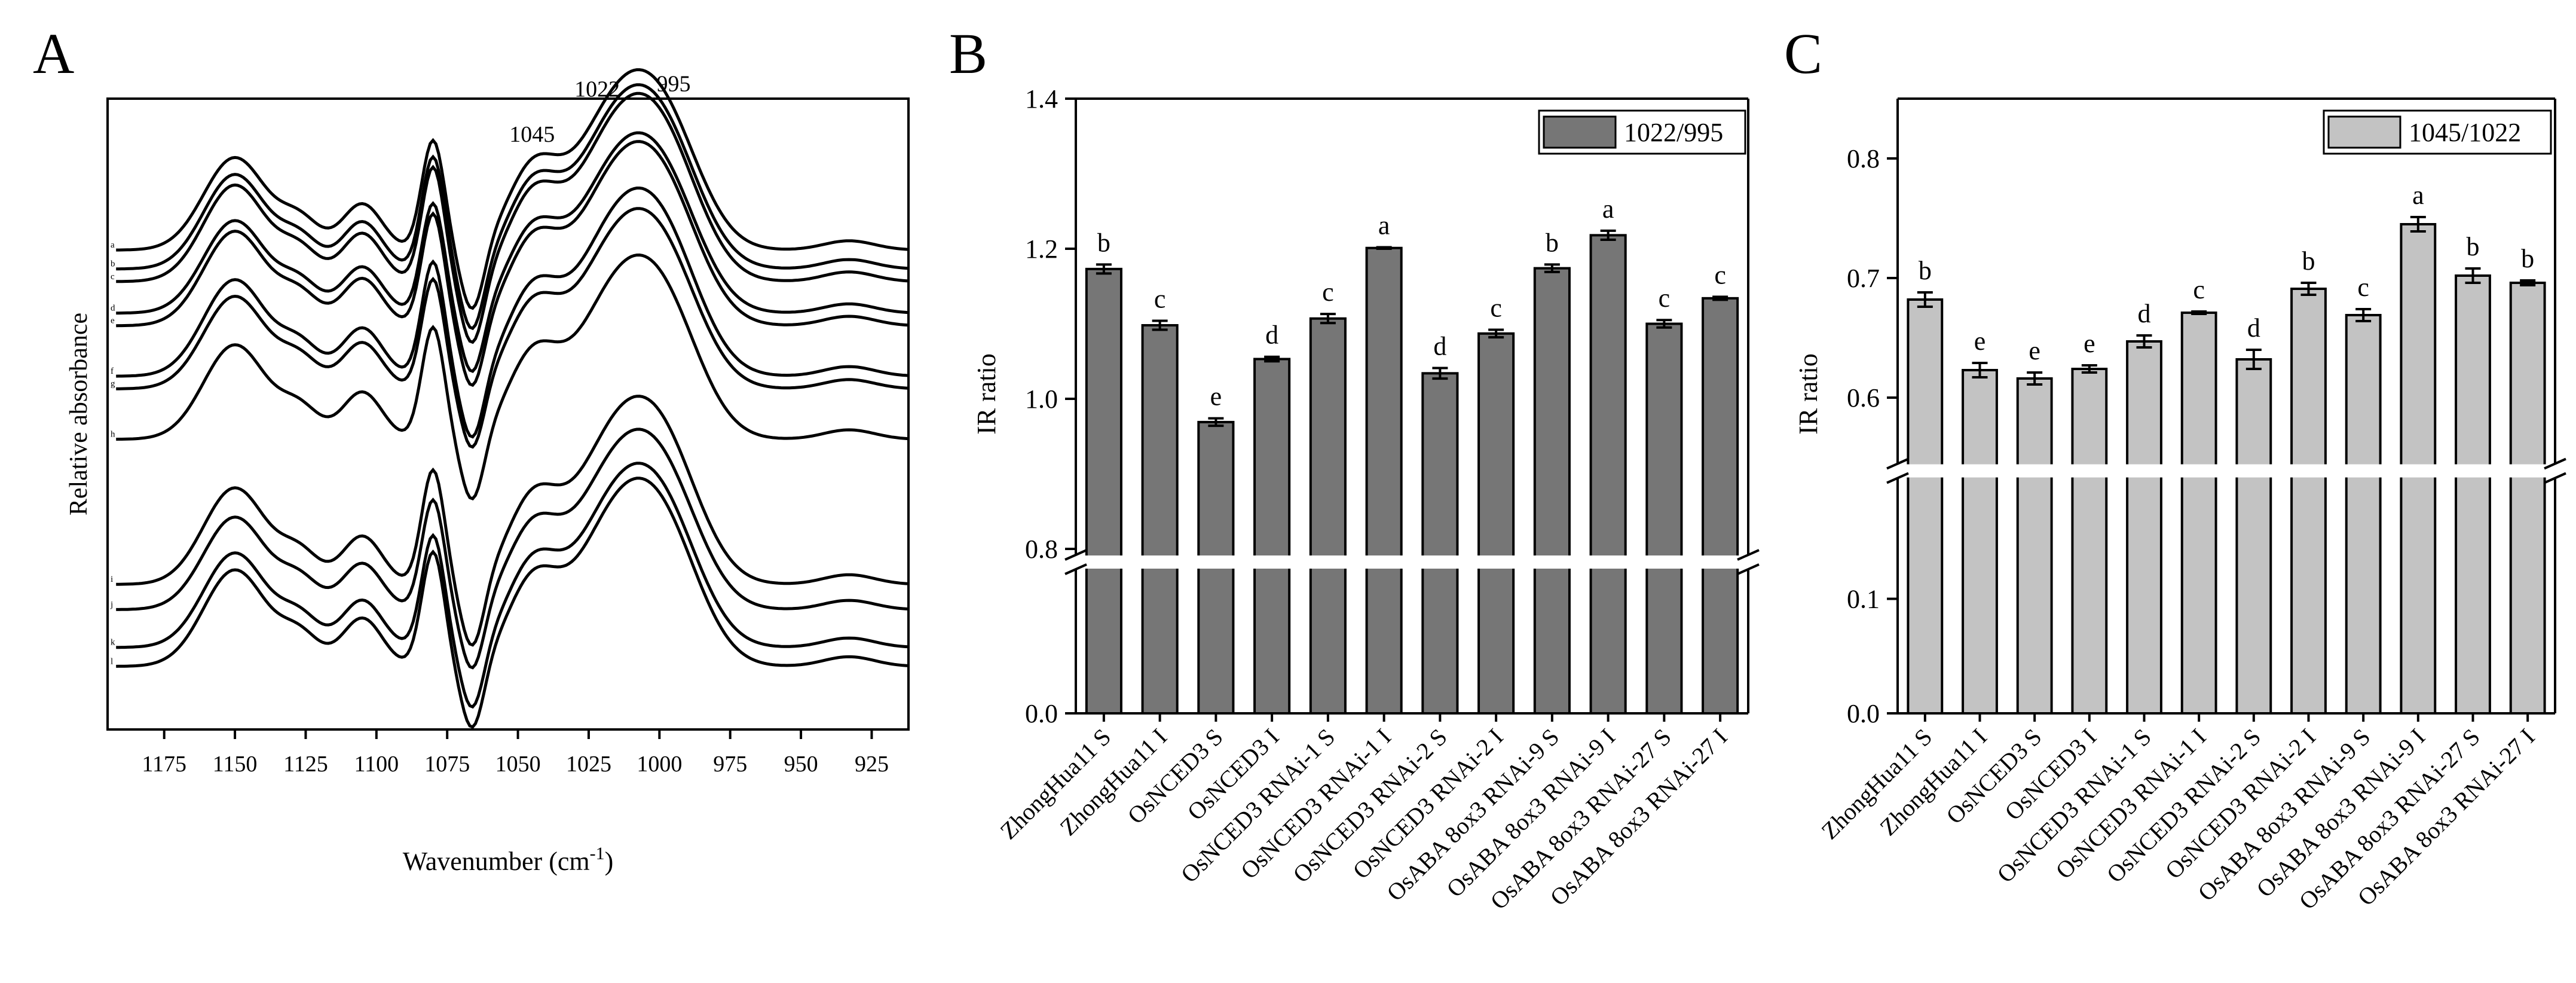  What do you see at coordinates (113, 308) in the screenshot?
I see `spectrum-label-d: d` at bounding box center [113, 308].